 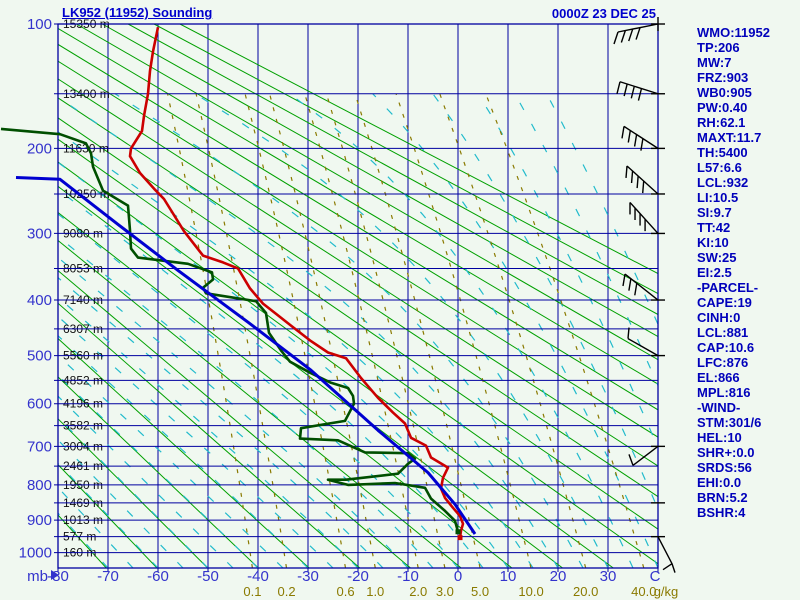 I want to click on stats-item: LCL:932, so click(x=723, y=182).